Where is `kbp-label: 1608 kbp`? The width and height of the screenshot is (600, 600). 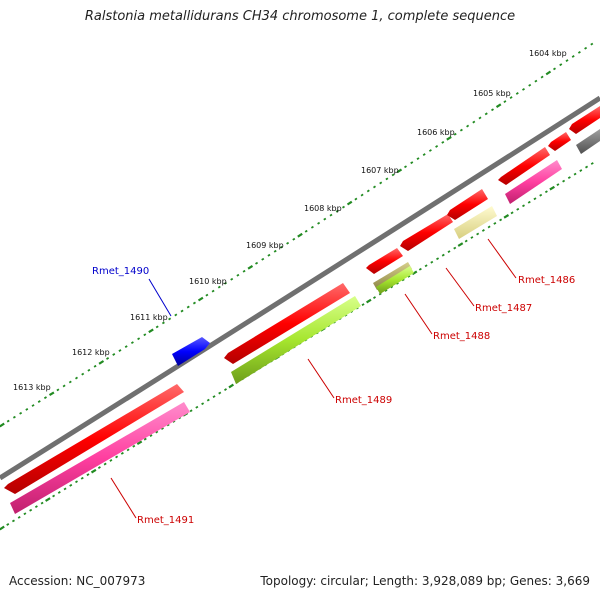
kbp-label: 1608 kbp is located at coordinates (323, 208).